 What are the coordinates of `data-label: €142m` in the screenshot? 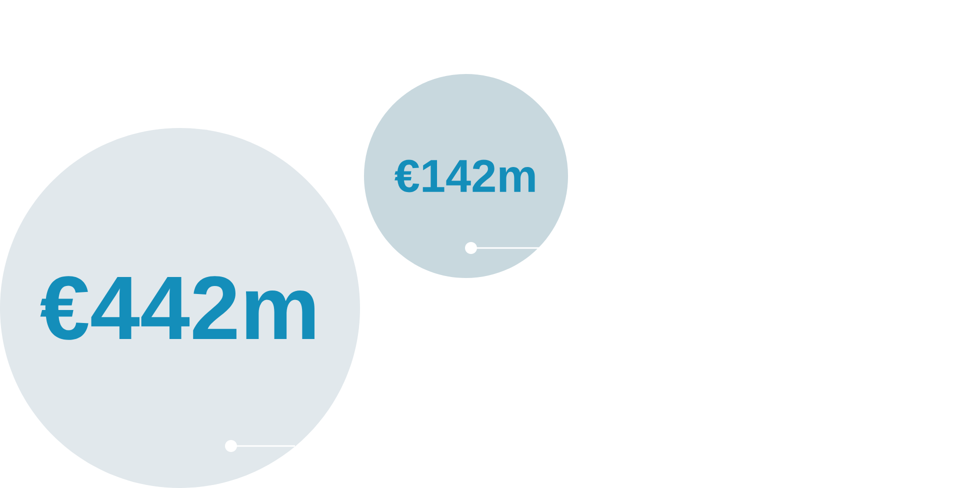 It's located at (464, 176).